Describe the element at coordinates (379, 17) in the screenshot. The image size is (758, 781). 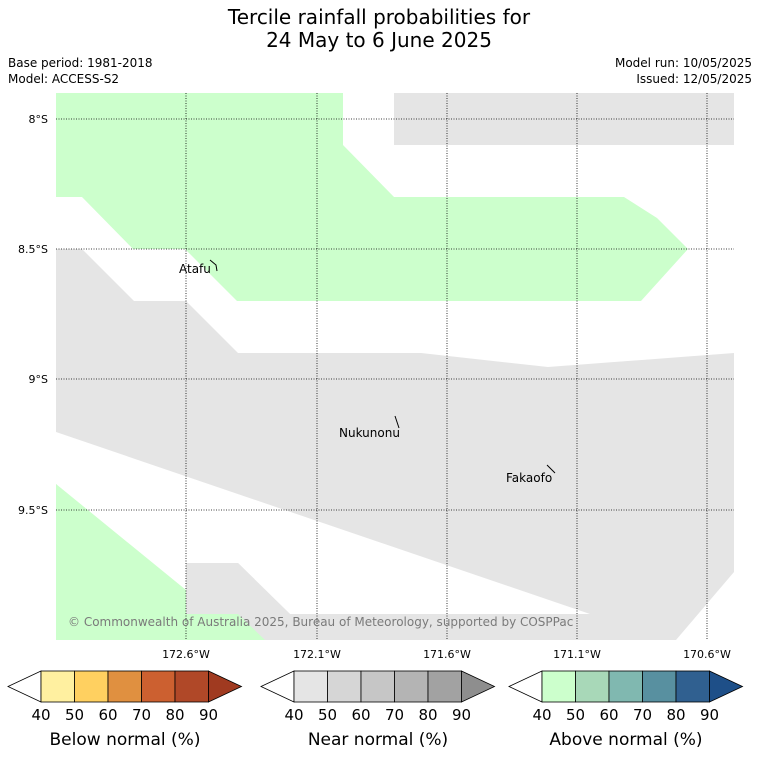
I see `title-line-1: Tercile rainfall probabilities for` at that location.